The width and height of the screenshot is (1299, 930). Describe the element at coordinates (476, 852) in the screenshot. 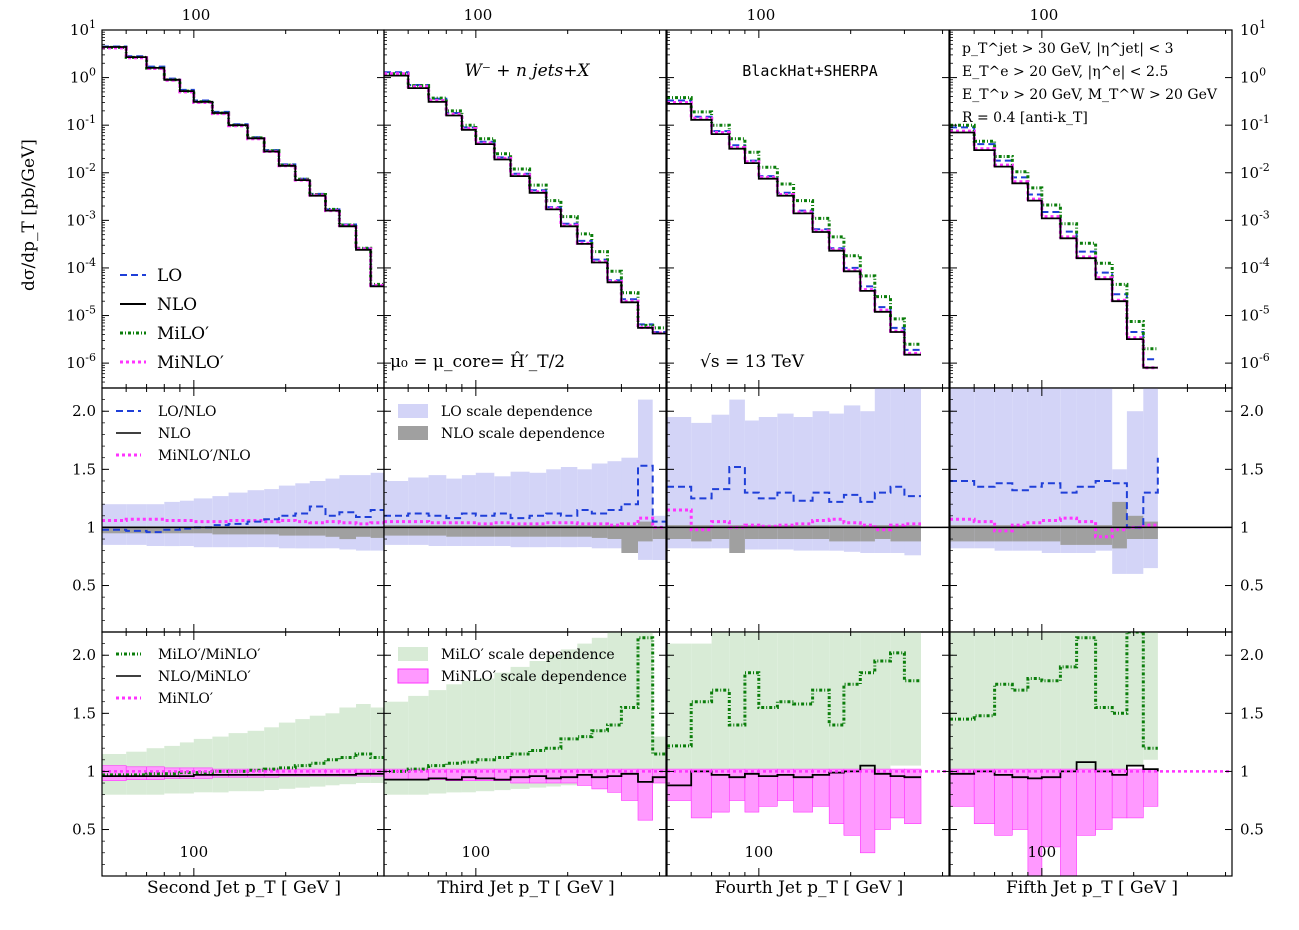

I see `x-tick-label-third-jet: 100` at that location.